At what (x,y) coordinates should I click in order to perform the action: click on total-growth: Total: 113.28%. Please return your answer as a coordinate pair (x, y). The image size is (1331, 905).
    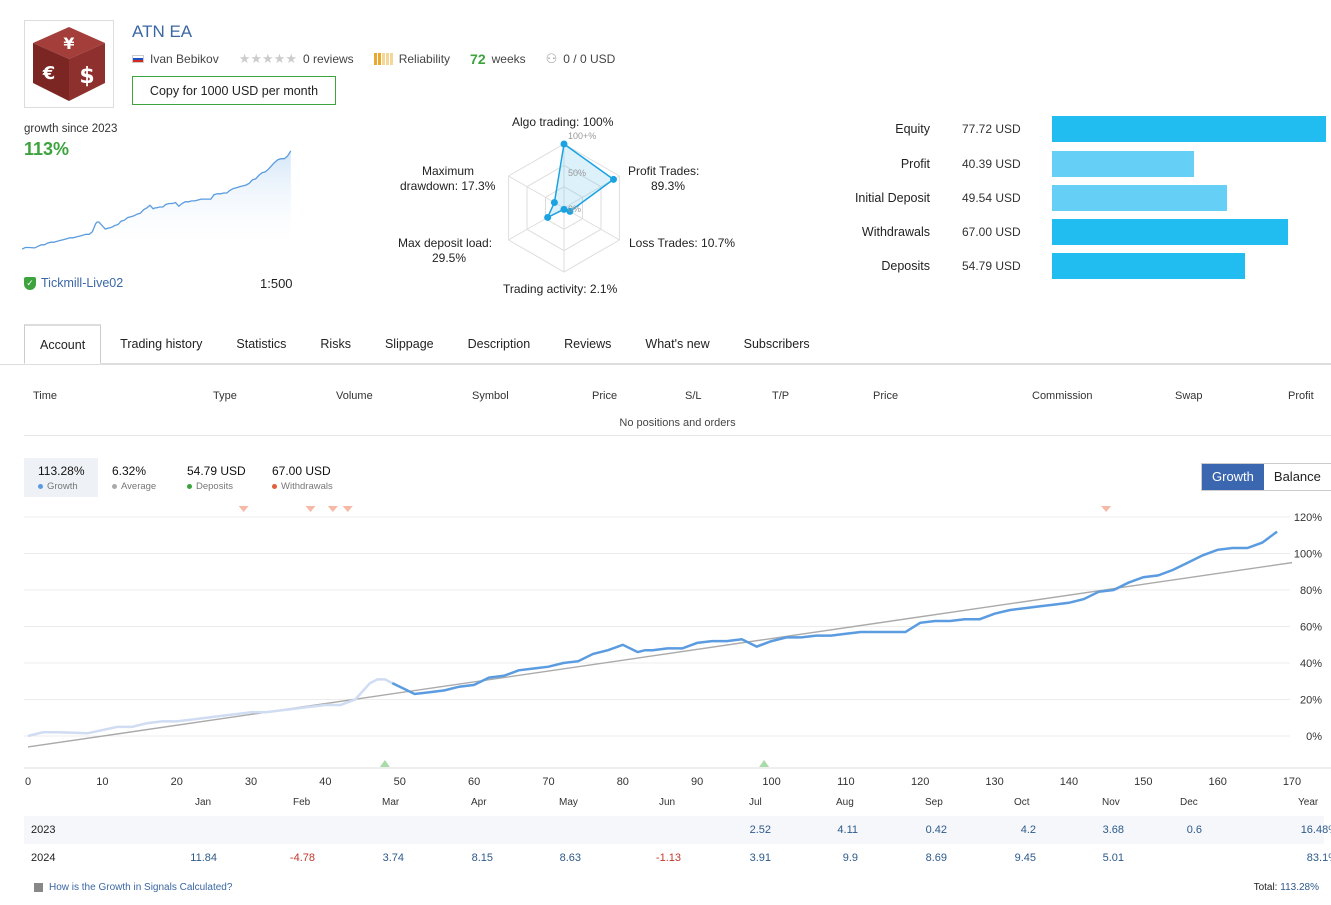
    Looking at the image, I should click on (1286, 887).